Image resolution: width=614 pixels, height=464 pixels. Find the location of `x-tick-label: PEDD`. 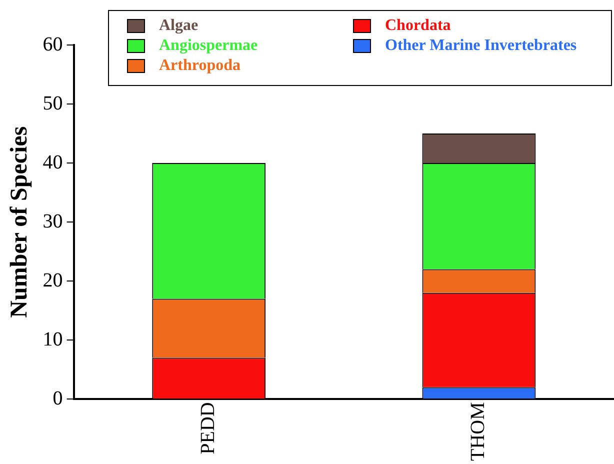

x-tick-label: PEDD is located at coordinates (208, 428).